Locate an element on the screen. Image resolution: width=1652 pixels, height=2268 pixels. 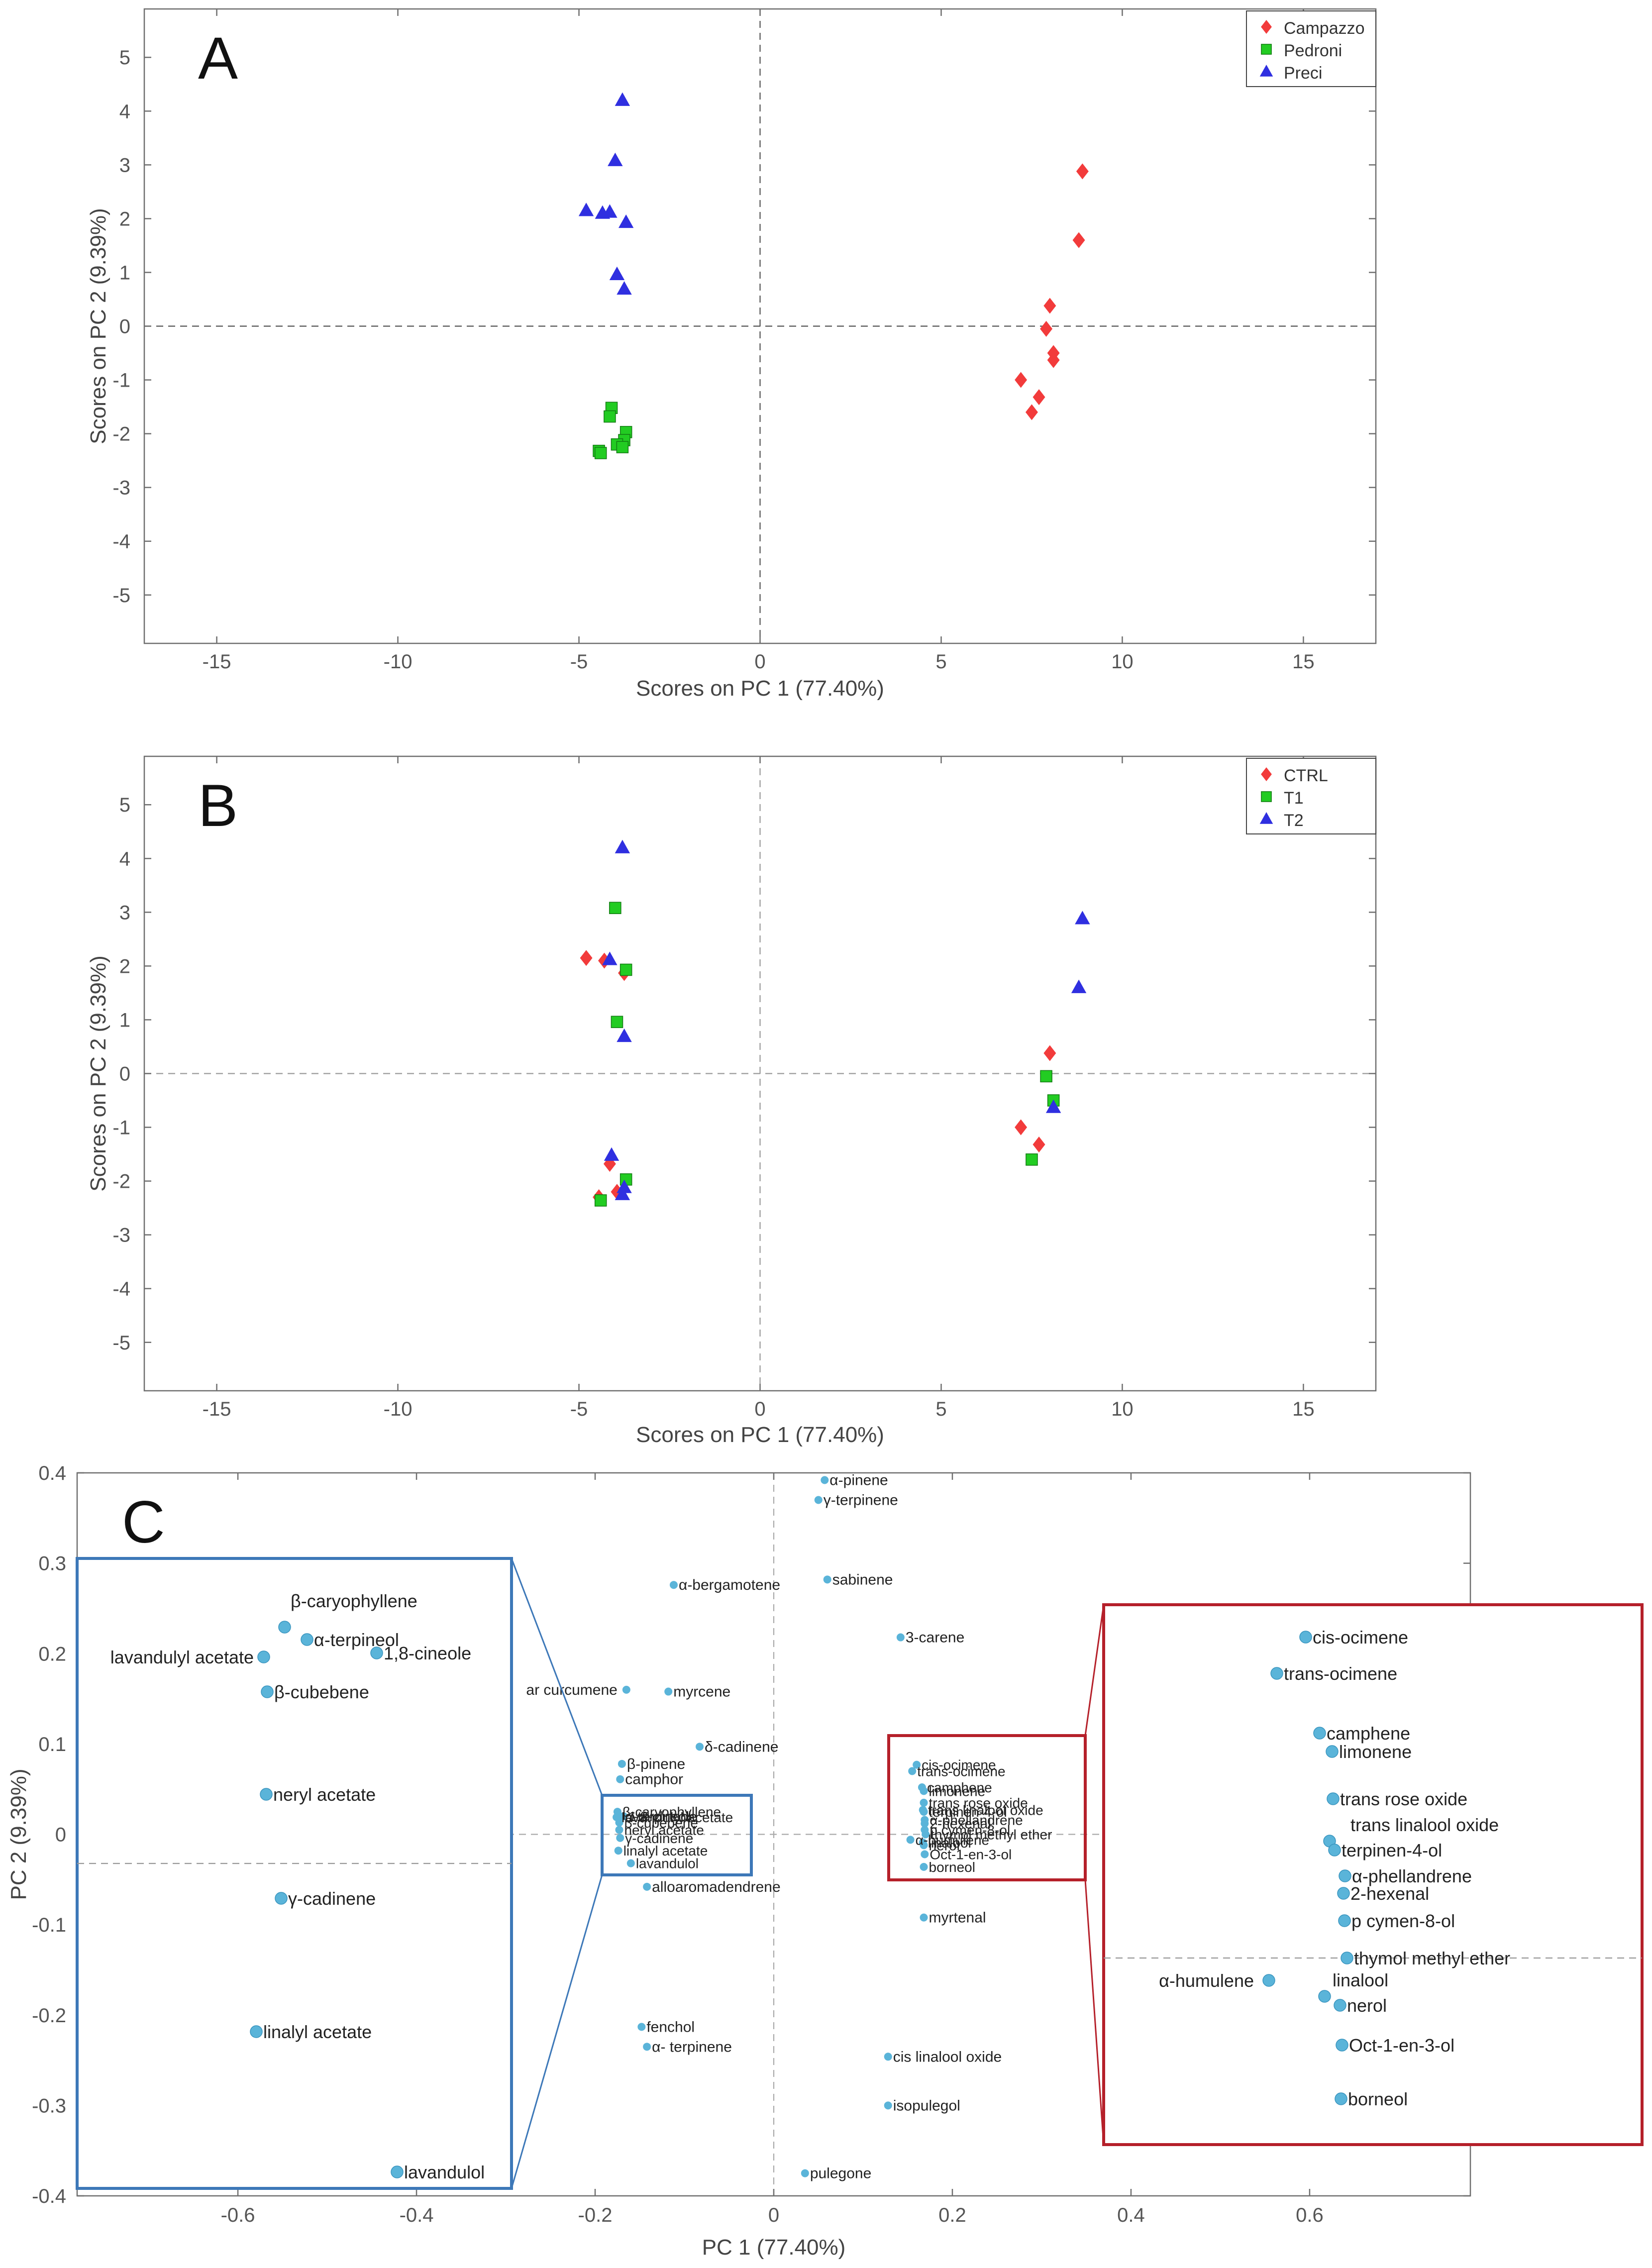
inset-label: trans rose oxide is located at coordinates (1403, 1799).